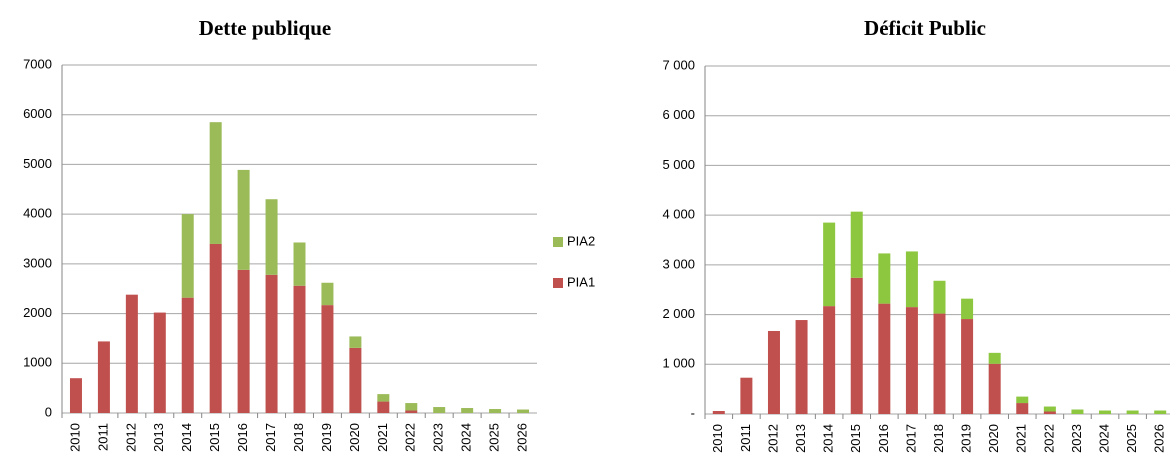 This screenshot has height=469, width=1170. Describe the element at coordinates (74, 437) in the screenshot. I see `x-tick-label: 2010` at that location.